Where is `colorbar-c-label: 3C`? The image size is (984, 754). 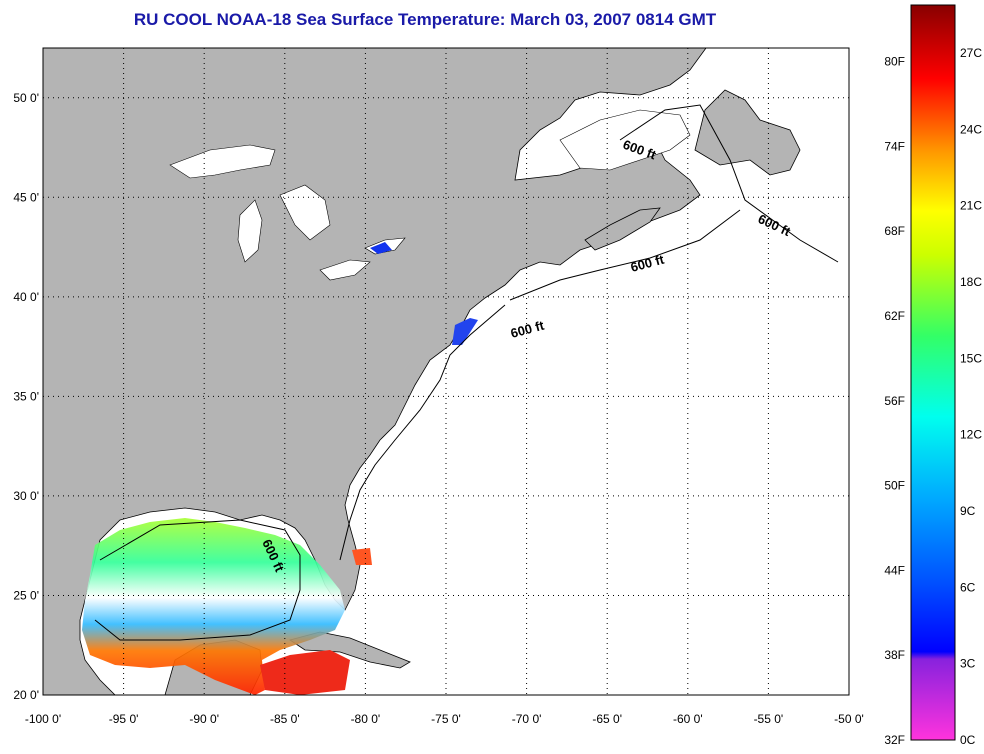 colorbar-c-label: 3C is located at coordinates (968, 664).